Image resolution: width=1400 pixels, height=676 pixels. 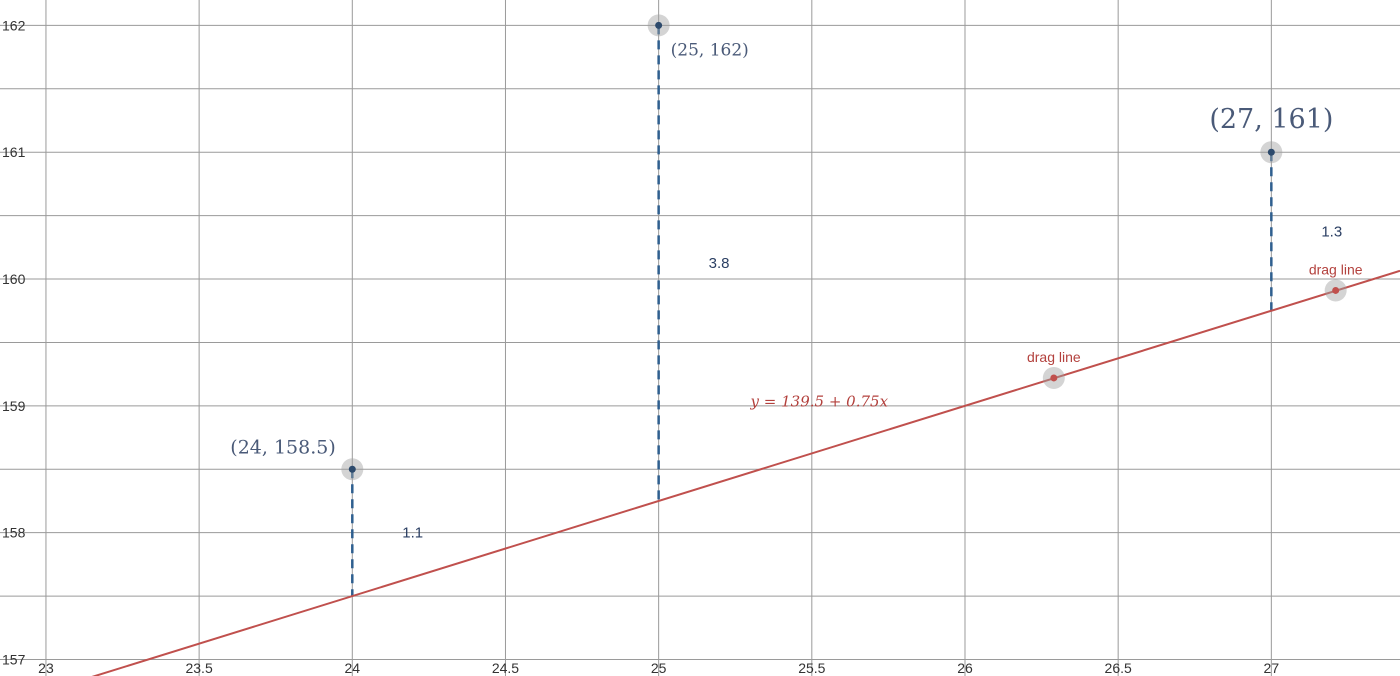 I want to click on y-tick-label: 159, so click(x=14, y=406).